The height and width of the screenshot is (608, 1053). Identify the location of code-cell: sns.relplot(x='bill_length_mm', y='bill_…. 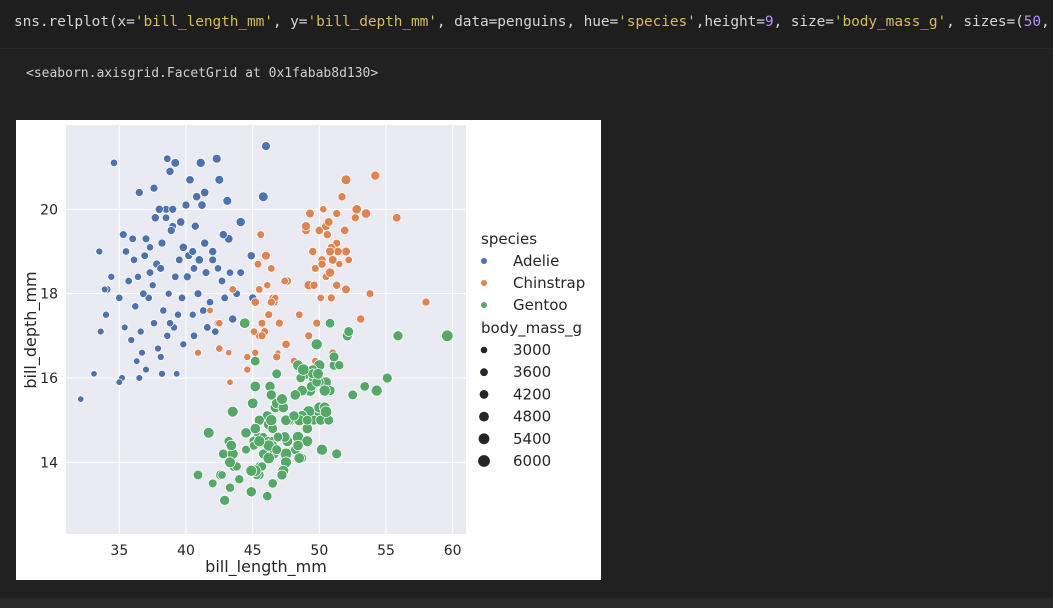
(526, 24).